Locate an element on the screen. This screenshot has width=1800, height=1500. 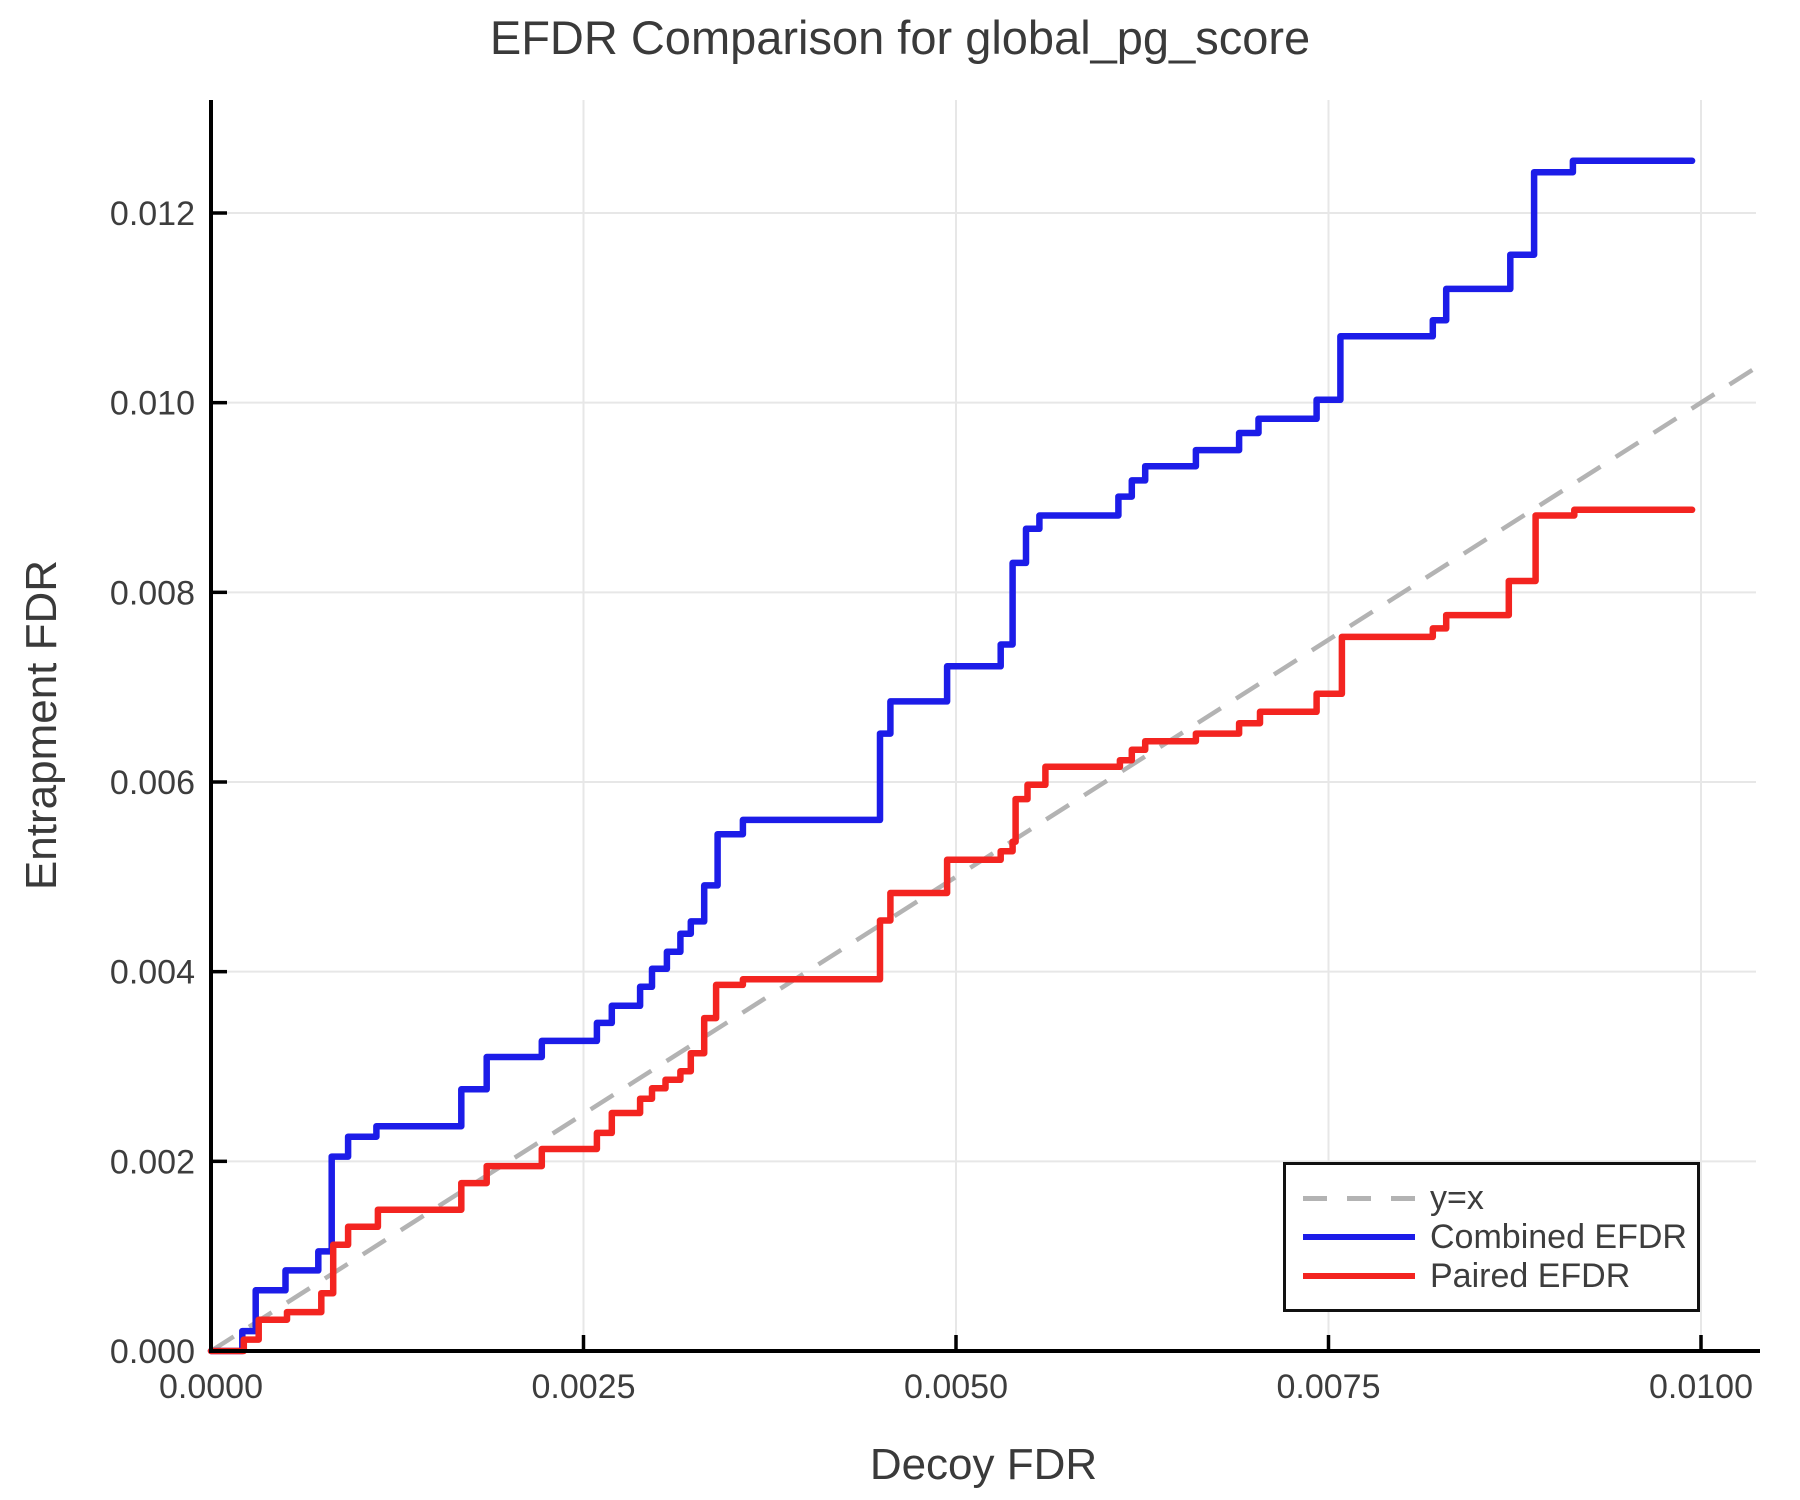
legend-label: Combined EFDR is located at coordinates (1558, 1237).